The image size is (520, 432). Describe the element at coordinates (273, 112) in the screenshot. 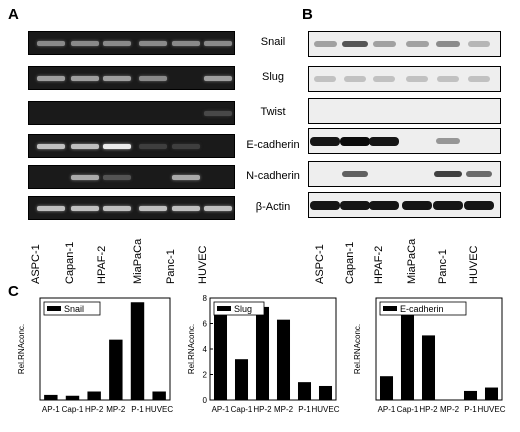

I see `gene-label: Twist` at that location.